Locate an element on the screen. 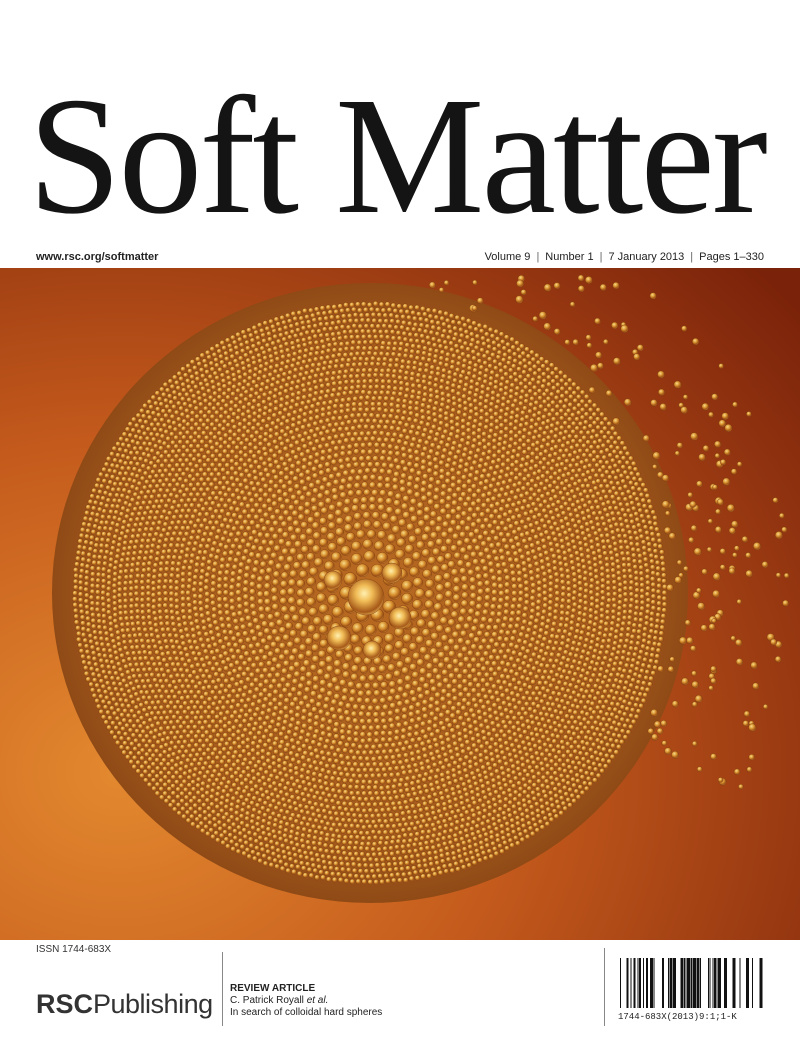 The width and height of the screenshot is (800, 1047). journal-url: www.rsc.org/softmatter is located at coordinates (97, 257).